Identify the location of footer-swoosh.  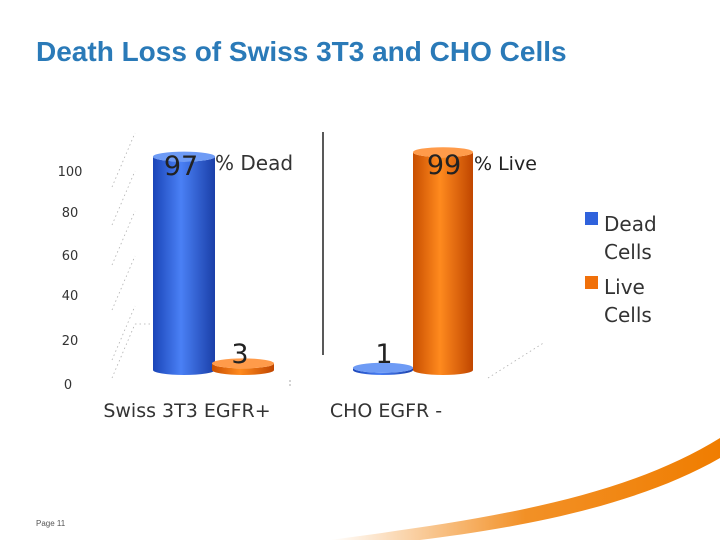
(525, 489).